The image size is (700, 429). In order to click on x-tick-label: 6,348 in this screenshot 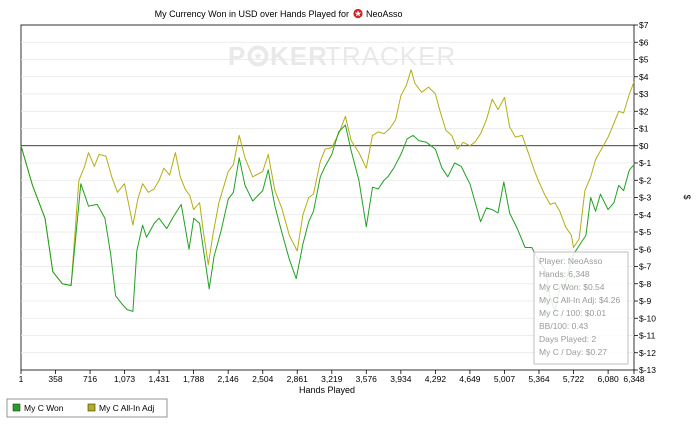, I will do `click(634, 379)`.